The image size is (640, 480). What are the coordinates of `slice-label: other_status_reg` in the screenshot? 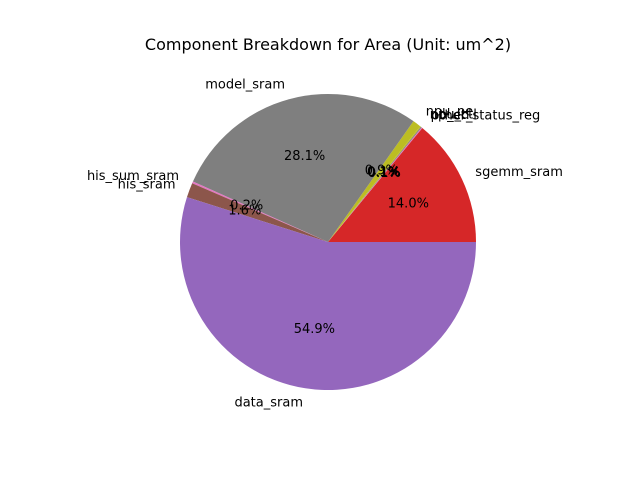 It's located at (485, 116).